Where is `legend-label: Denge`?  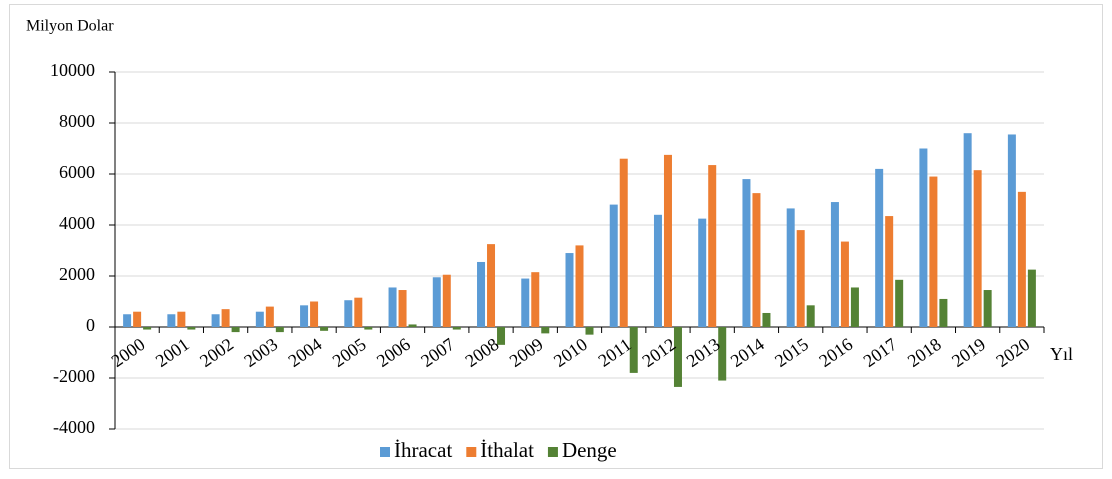
legend-label: Denge is located at coordinates (589, 450).